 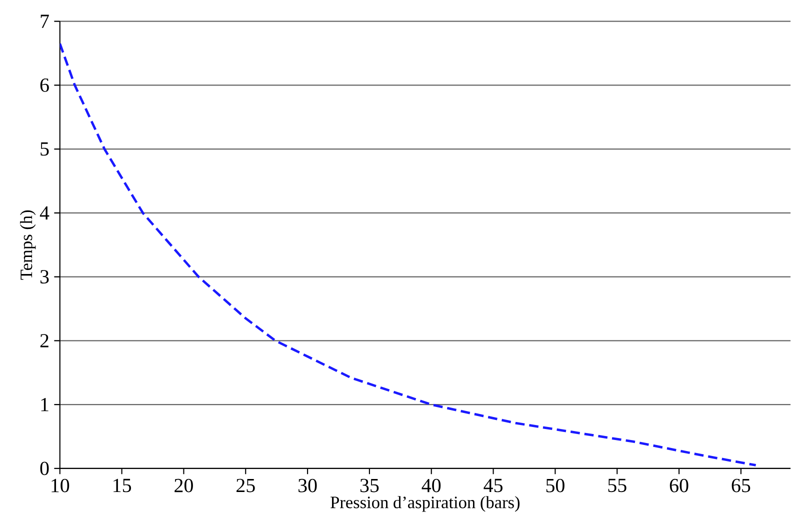 I want to click on y-tick-label: 7, so click(x=44, y=21).